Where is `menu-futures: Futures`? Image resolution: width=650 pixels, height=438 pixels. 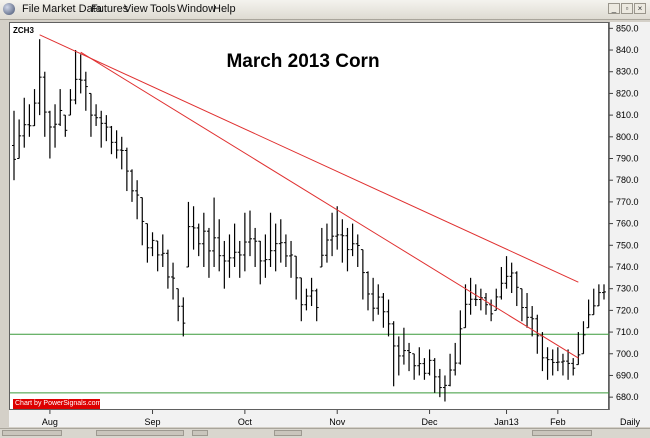
menu-futures: Futures is located at coordinates (110, 9).